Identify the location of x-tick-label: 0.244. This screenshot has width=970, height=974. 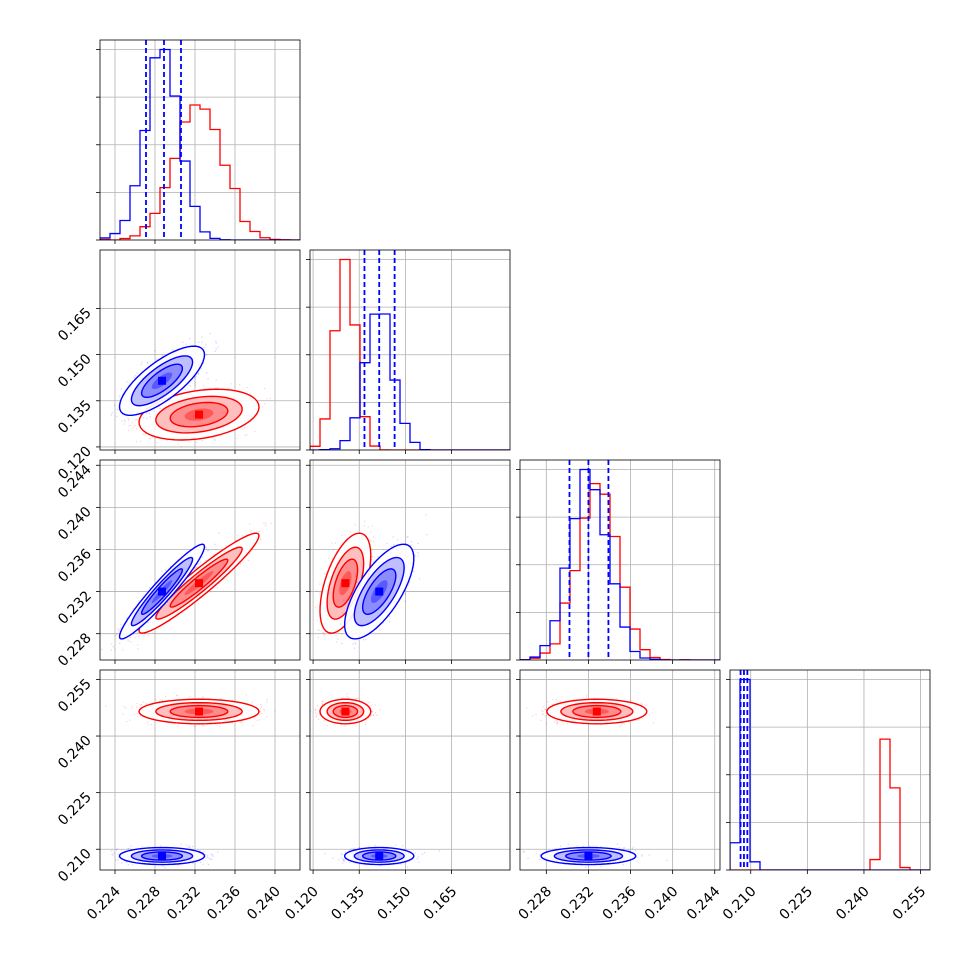
(704, 903).